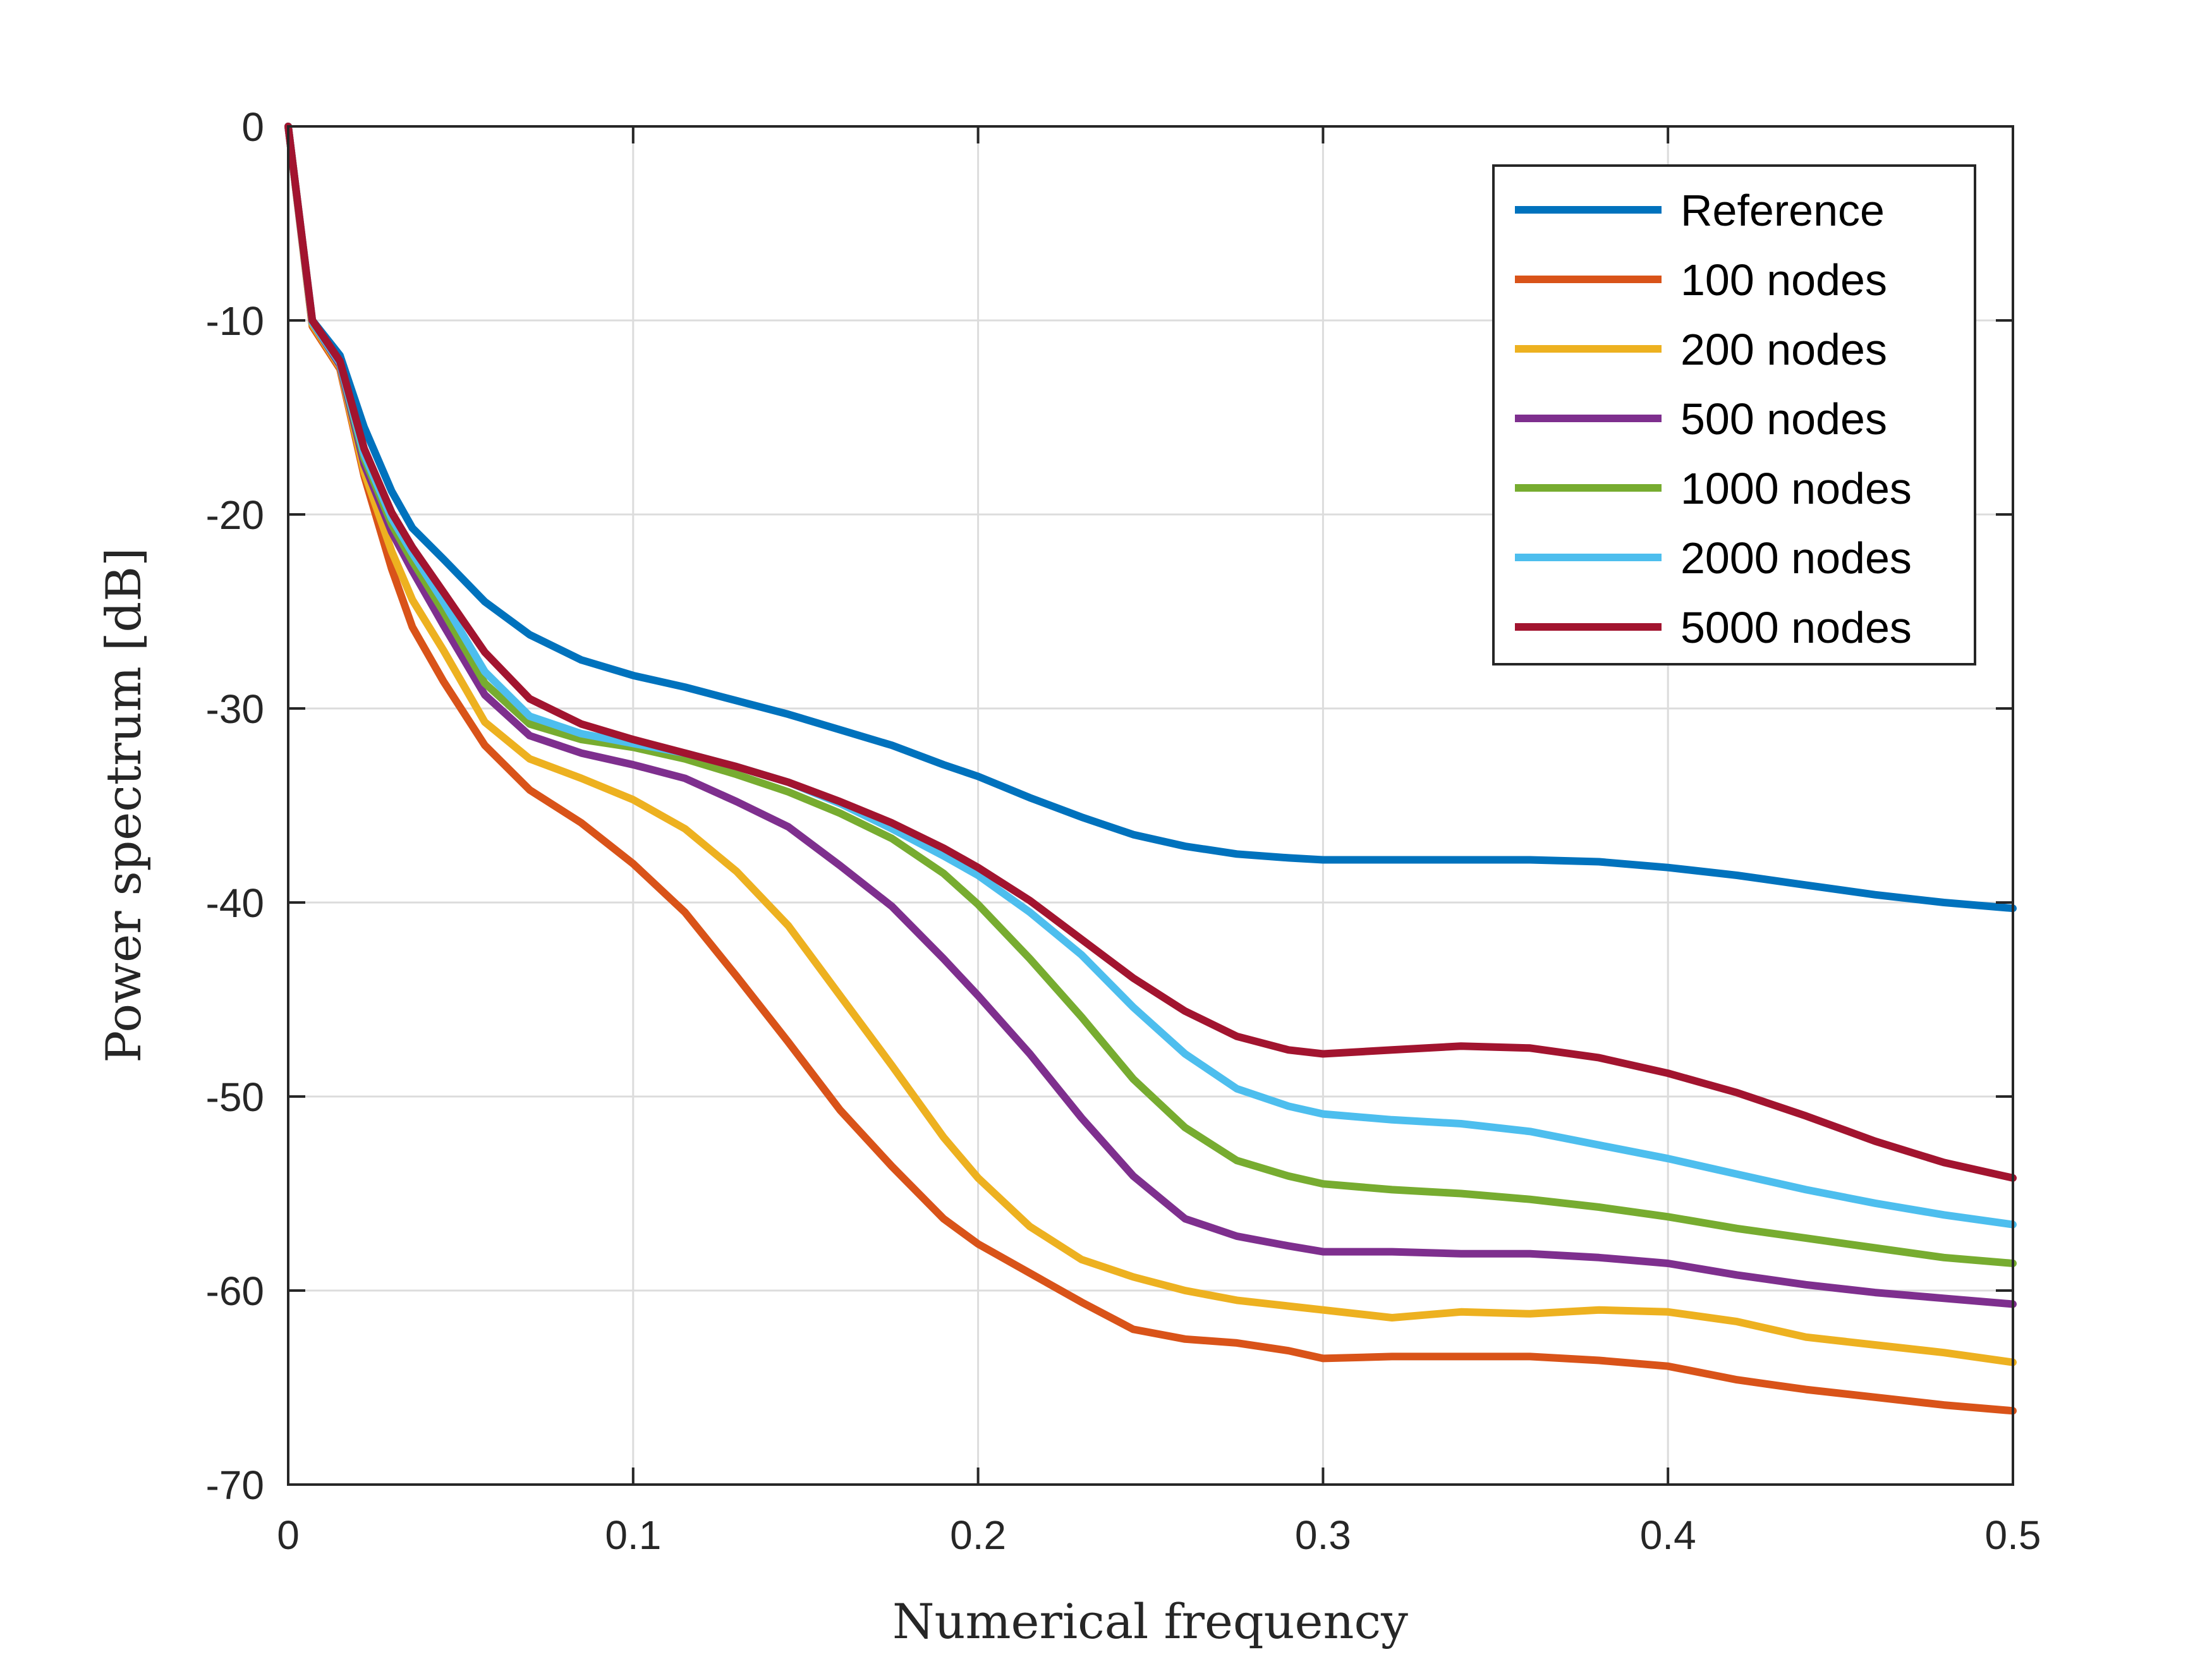  Describe the element at coordinates (235, 1485) in the screenshot. I see `y-tick-label: -70` at that location.